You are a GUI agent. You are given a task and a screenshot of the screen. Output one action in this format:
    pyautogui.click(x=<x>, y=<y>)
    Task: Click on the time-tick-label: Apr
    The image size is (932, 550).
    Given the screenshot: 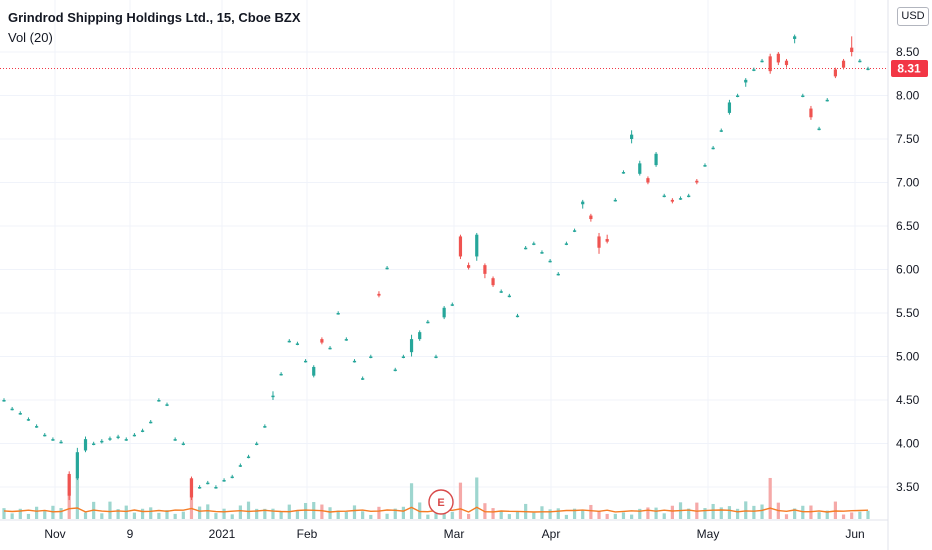 What is the action you would take?
    pyautogui.click(x=551, y=534)
    